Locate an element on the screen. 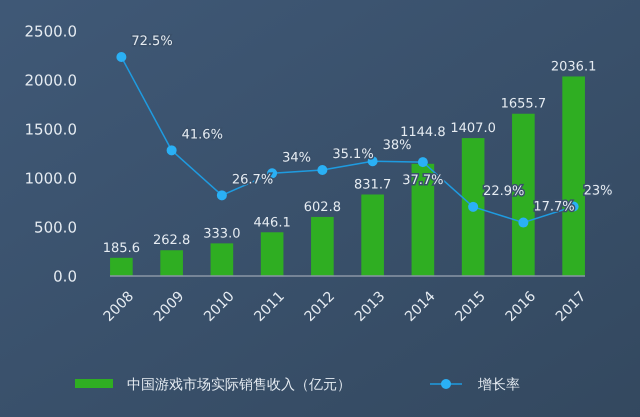  y-tick-label: 2500.0 is located at coordinates (50, 31).